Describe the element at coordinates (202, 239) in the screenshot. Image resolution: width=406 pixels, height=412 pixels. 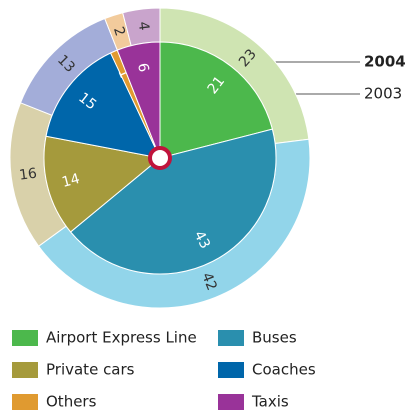
I see `data-label: 43` at that location.